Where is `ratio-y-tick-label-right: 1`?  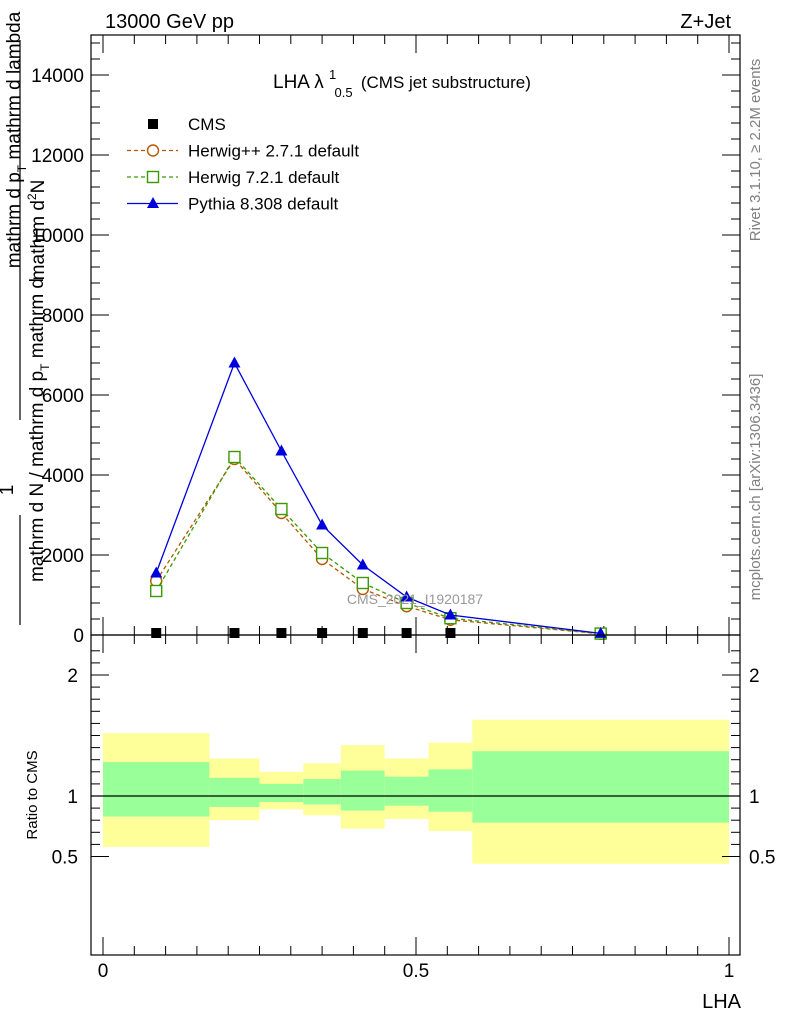 ratio-y-tick-label-right: 1 is located at coordinates (754, 797).